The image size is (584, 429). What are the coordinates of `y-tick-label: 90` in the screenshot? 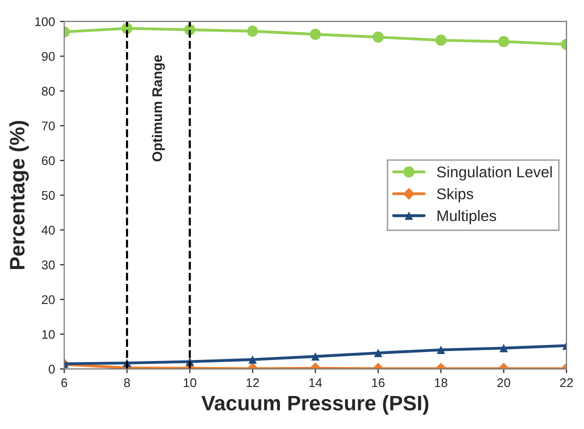 It's located at (48, 56).